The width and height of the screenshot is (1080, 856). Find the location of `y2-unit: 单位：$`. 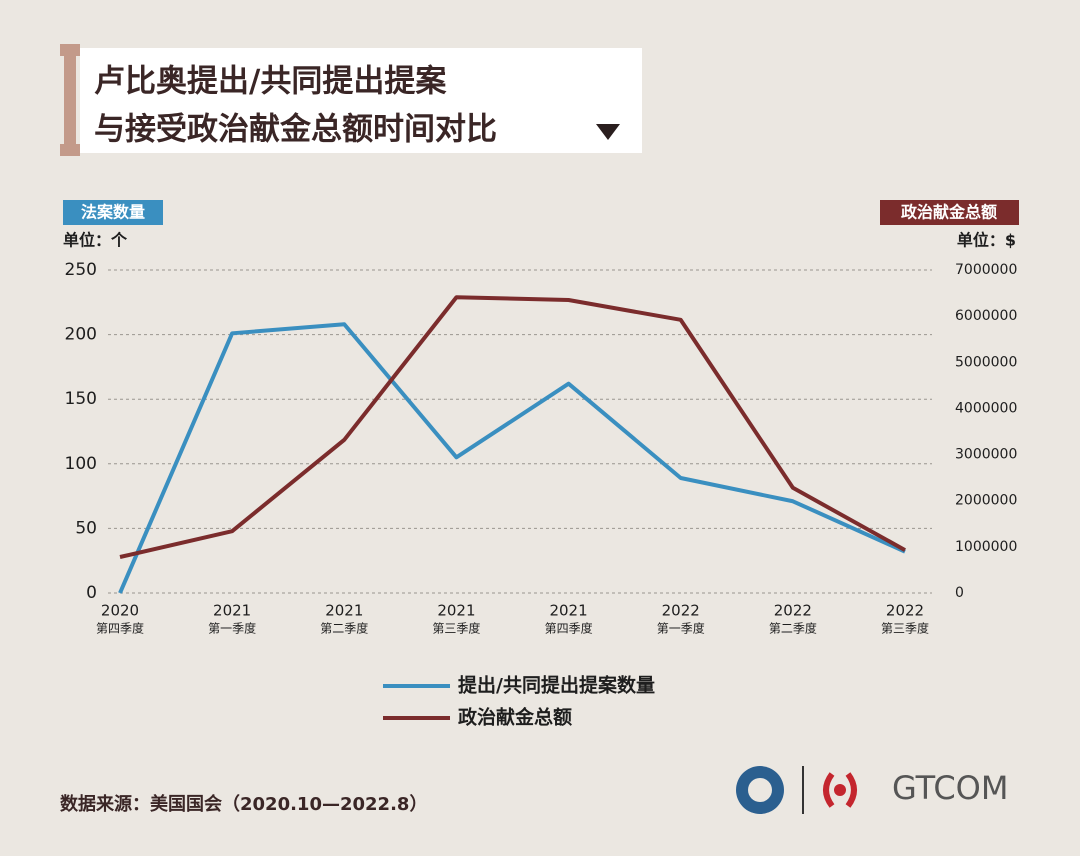

y2-unit: 单位：$ is located at coordinates (986, 240).